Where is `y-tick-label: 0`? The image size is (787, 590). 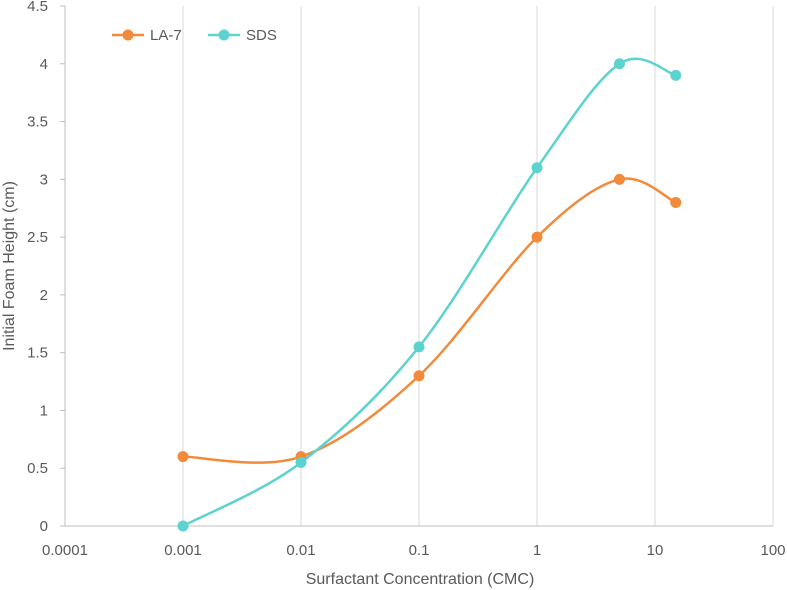 y-tick-label: 0 is located at coordinates (44, 526).